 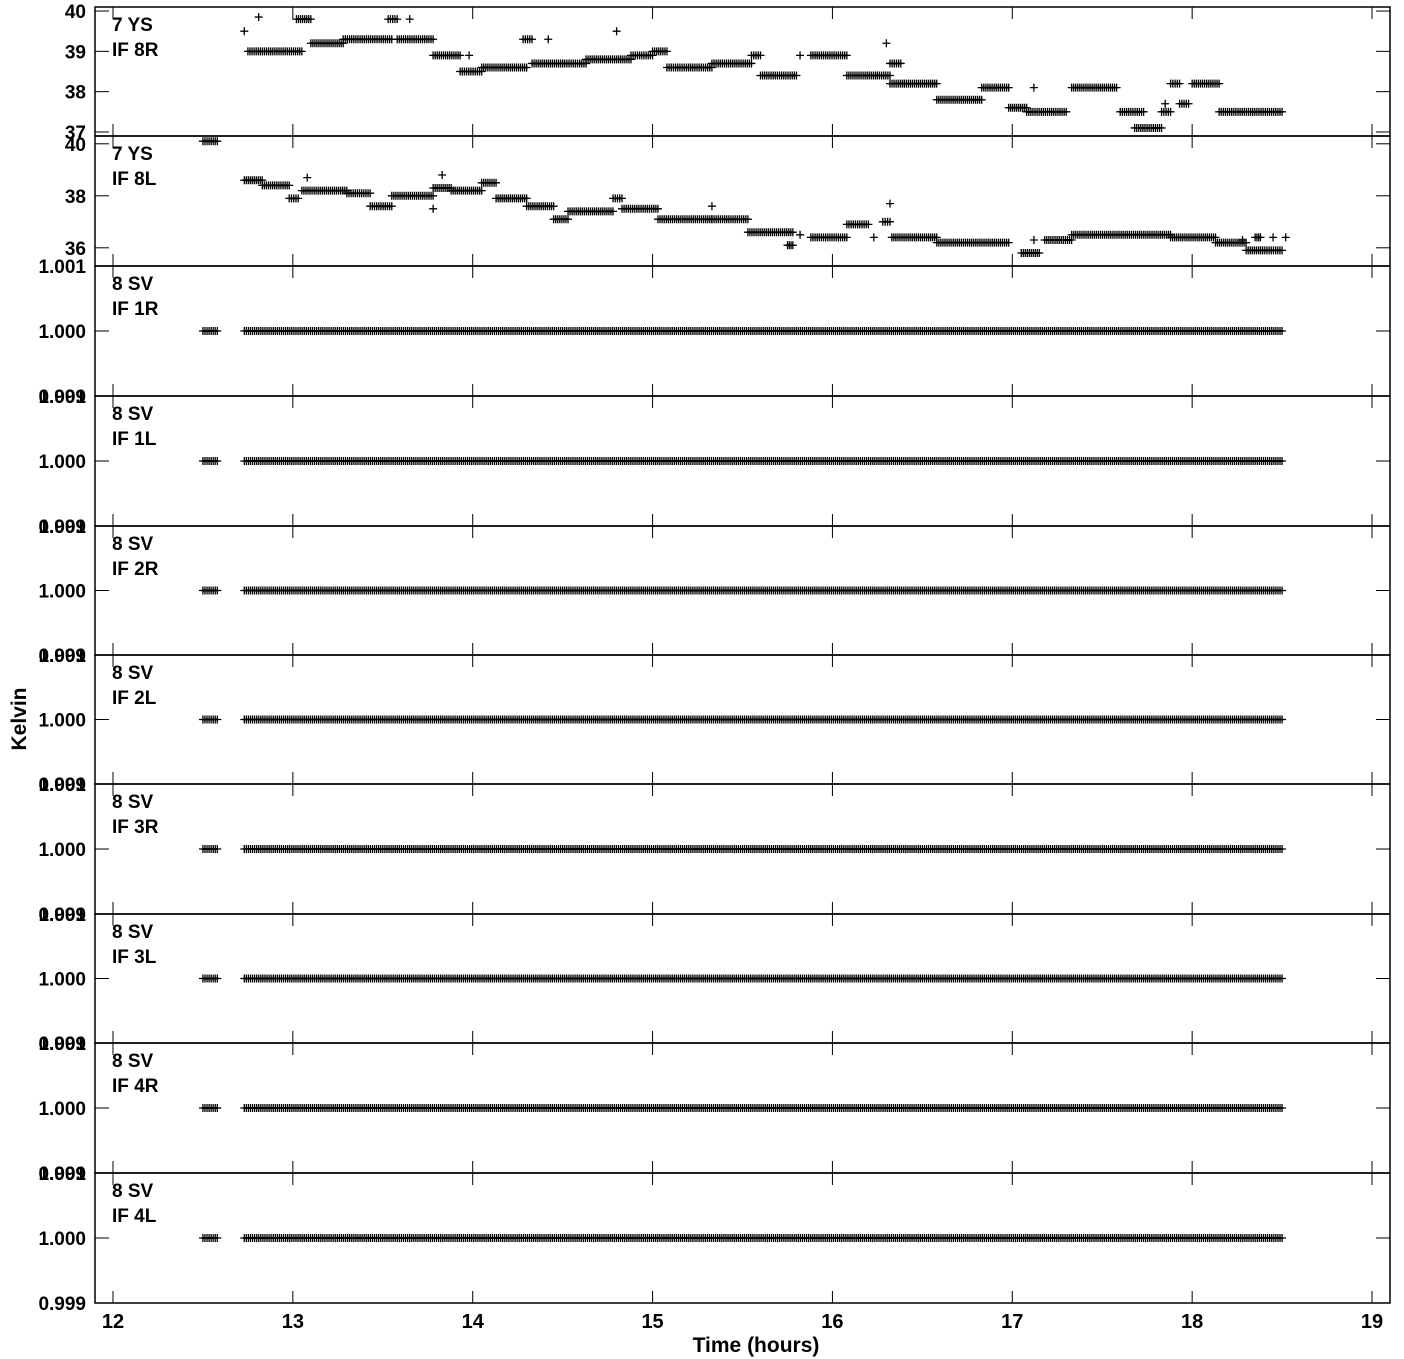 I want to click on panel-frame, so click(x=742, y=71).